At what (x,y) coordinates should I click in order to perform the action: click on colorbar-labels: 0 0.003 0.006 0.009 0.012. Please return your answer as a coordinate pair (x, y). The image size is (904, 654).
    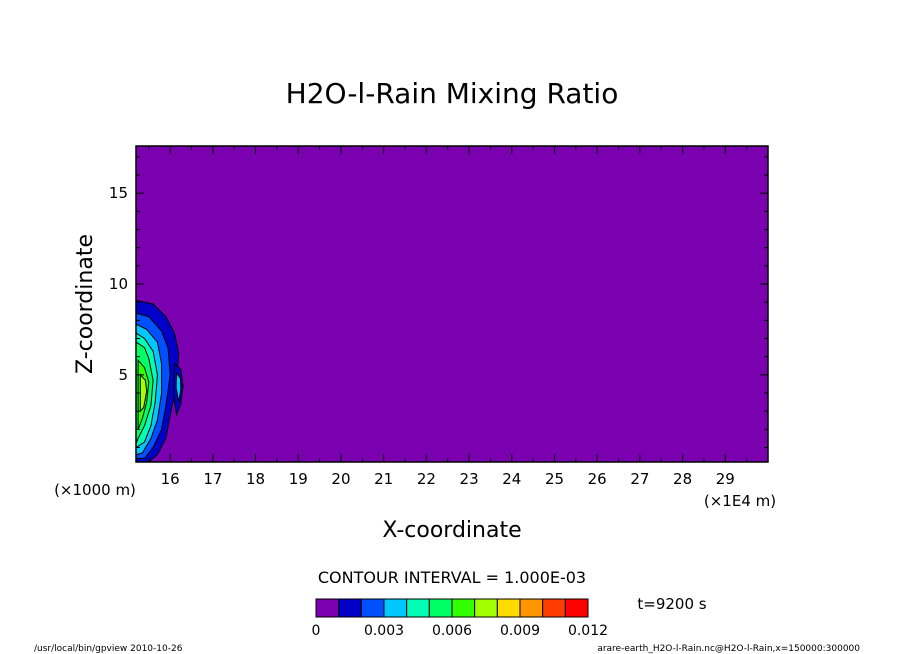
    Looking at the image, I should click on (460, 631).